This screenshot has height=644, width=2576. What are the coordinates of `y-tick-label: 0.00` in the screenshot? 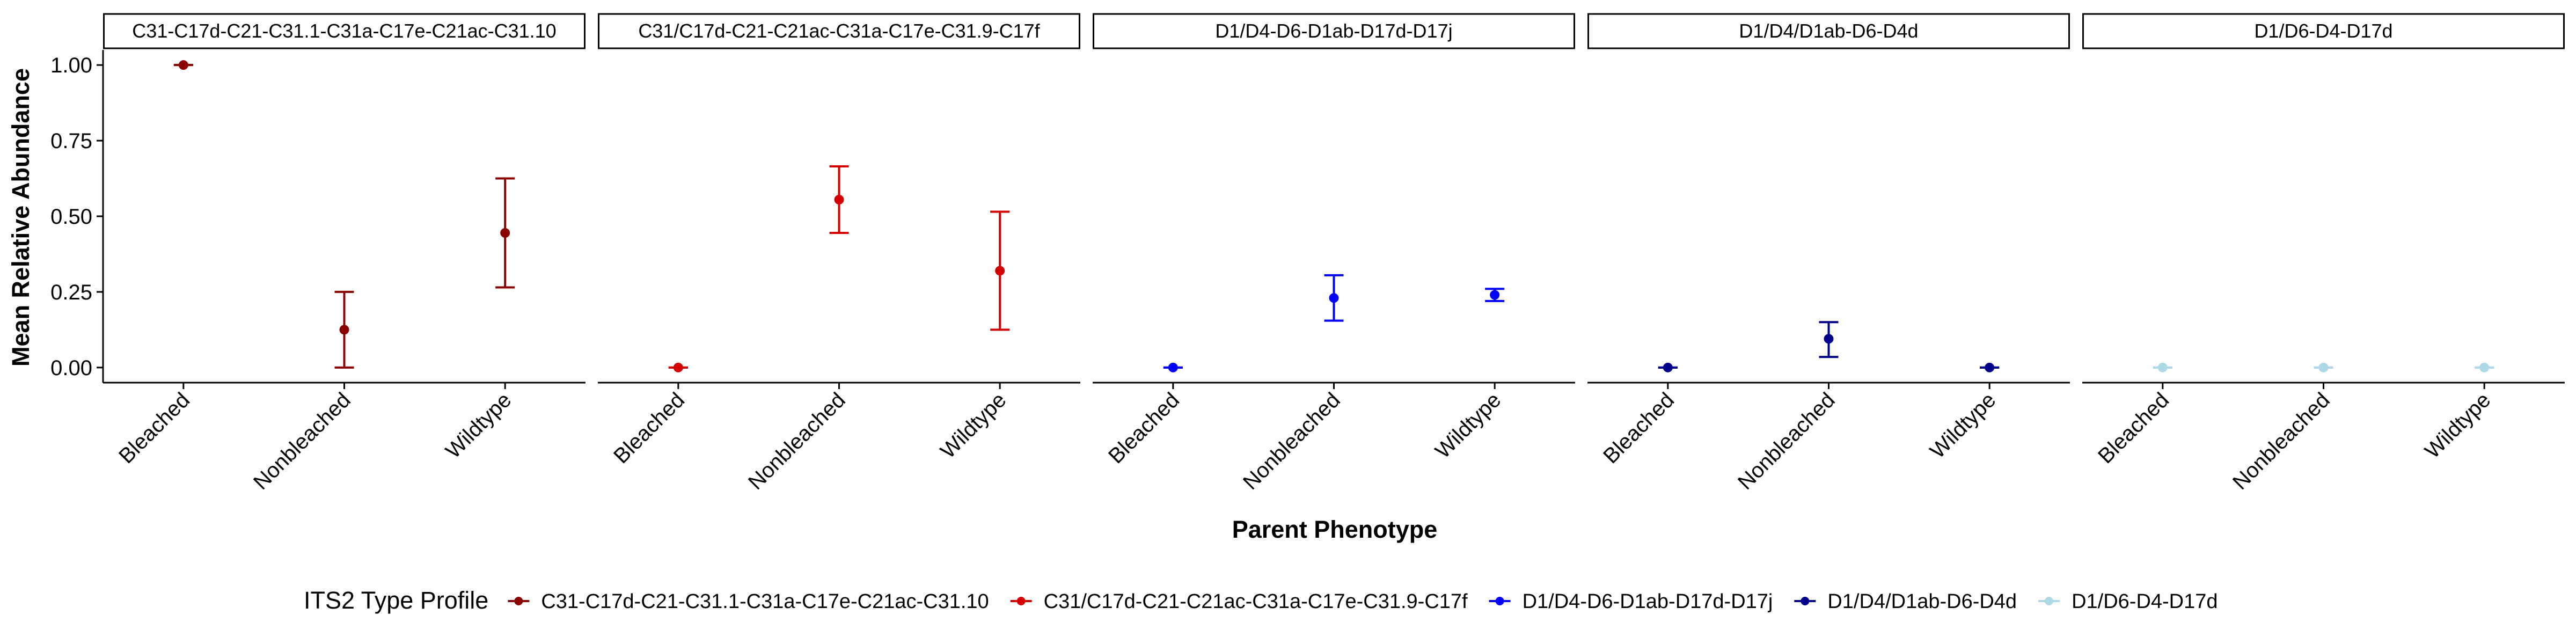 It's located at (71, 368).